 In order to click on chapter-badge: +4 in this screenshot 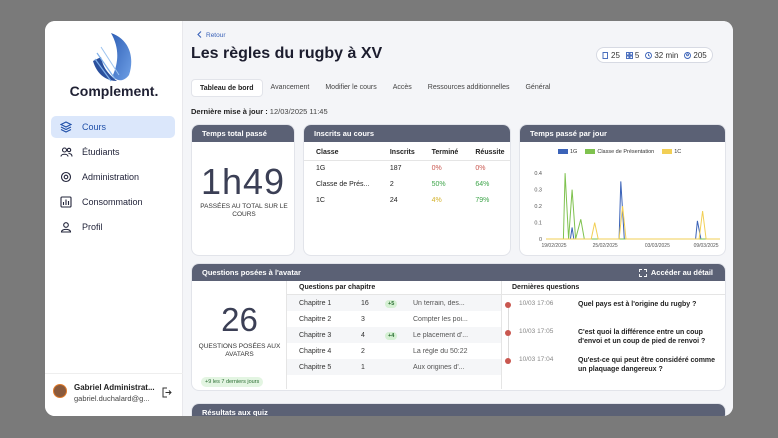, I will do `click(391, 335)`.